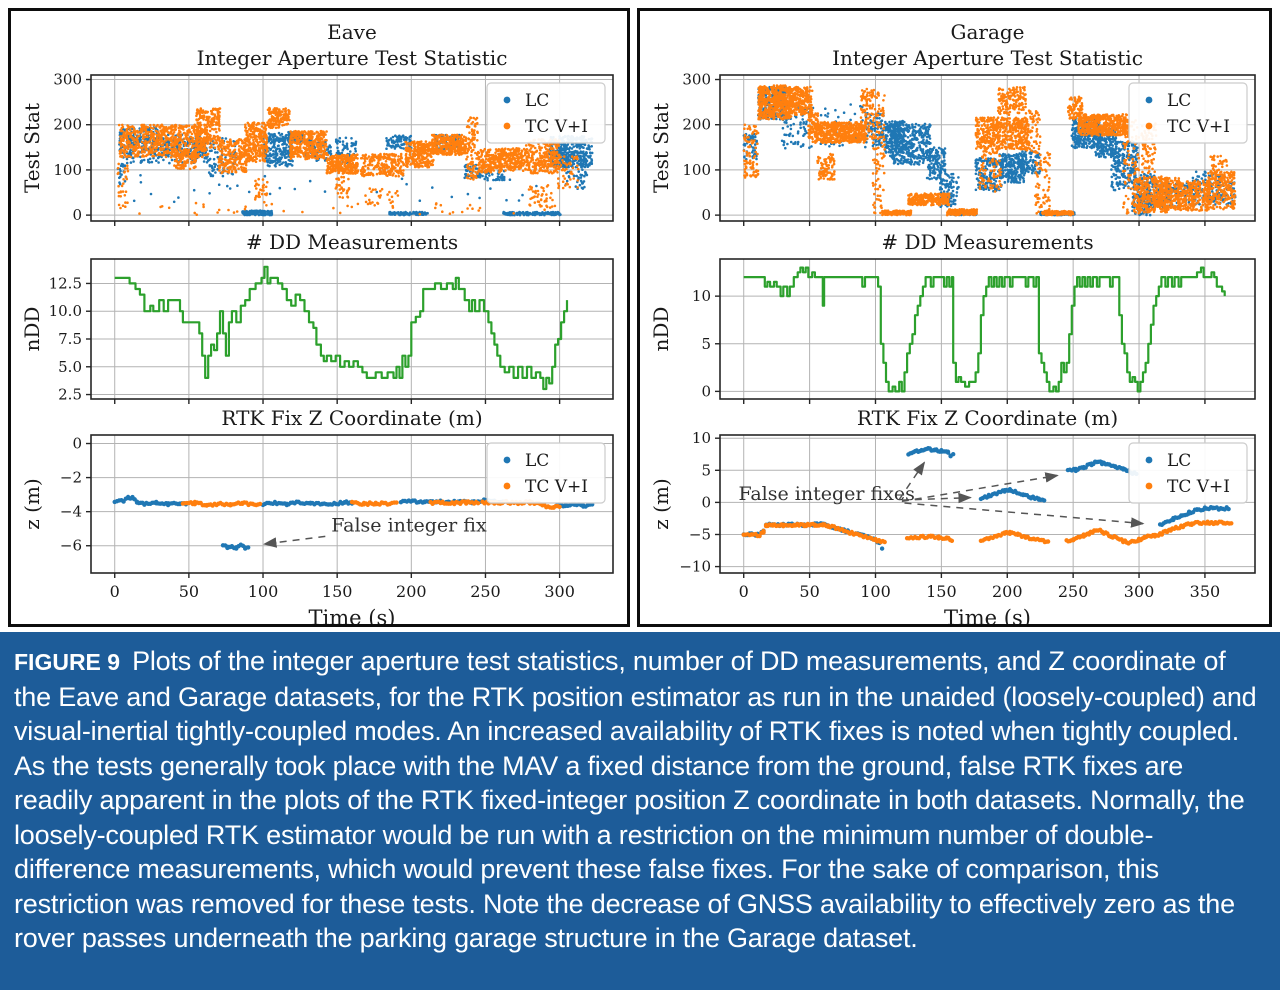 The width and height of the screenshot is (1280, 1000). Describe the element at coordinates (987, 32) in the screenshot. I see `svg-text: Garage` at that location.